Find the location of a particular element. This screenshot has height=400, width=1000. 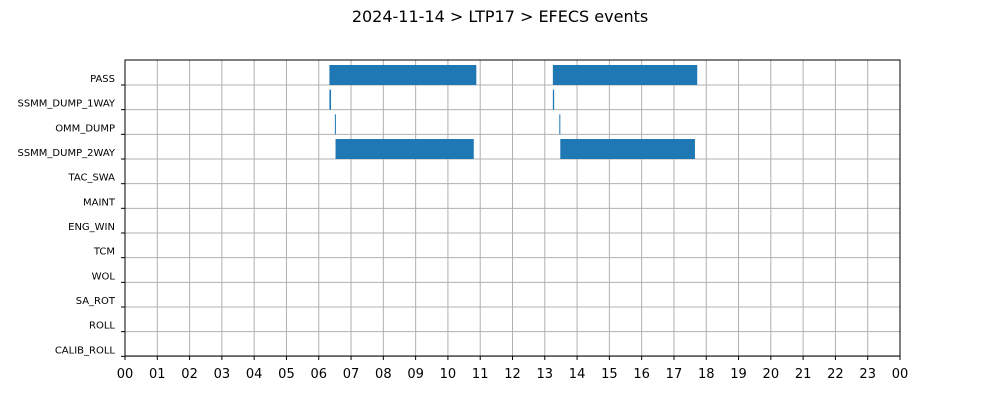

y-tick-label: TCM is located at coordinates (104, 252).